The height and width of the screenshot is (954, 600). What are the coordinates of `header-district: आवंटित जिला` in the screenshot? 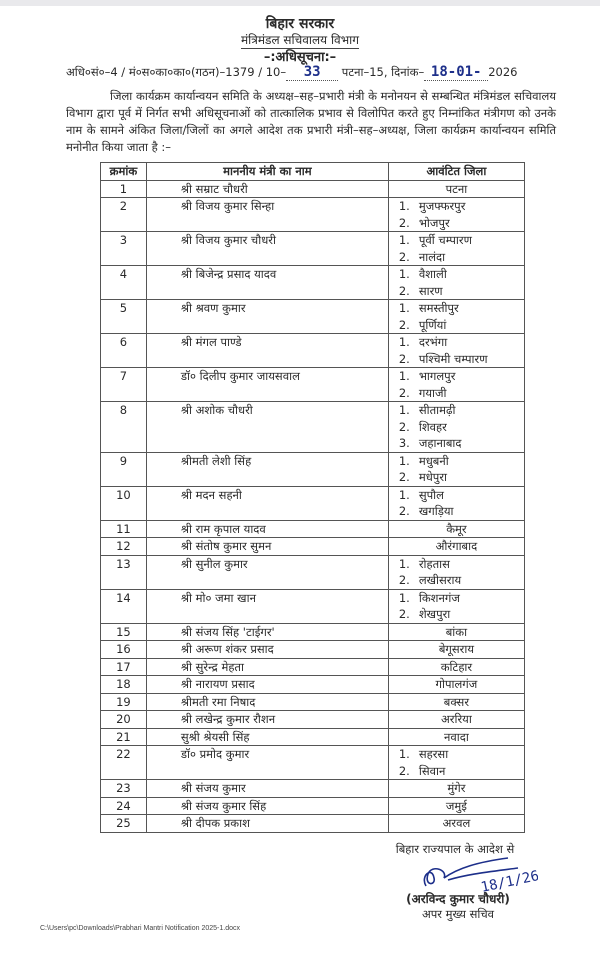 It's located at (456, 171).